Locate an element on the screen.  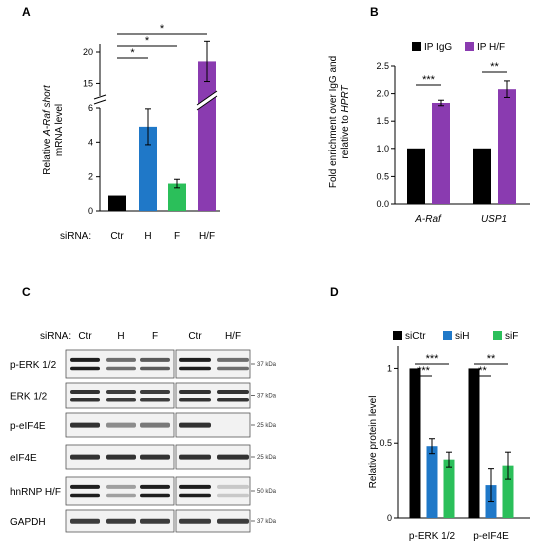
panel-d-ylabel: Relative protein level is located at coordinates (373, 442).